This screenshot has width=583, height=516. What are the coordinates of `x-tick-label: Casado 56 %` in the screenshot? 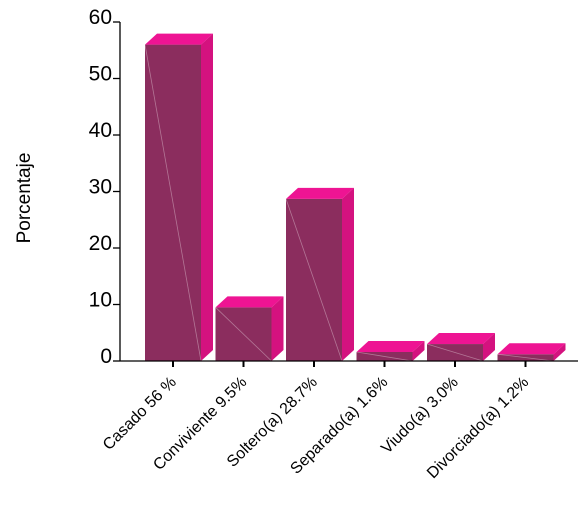 It's located at (140, 414).